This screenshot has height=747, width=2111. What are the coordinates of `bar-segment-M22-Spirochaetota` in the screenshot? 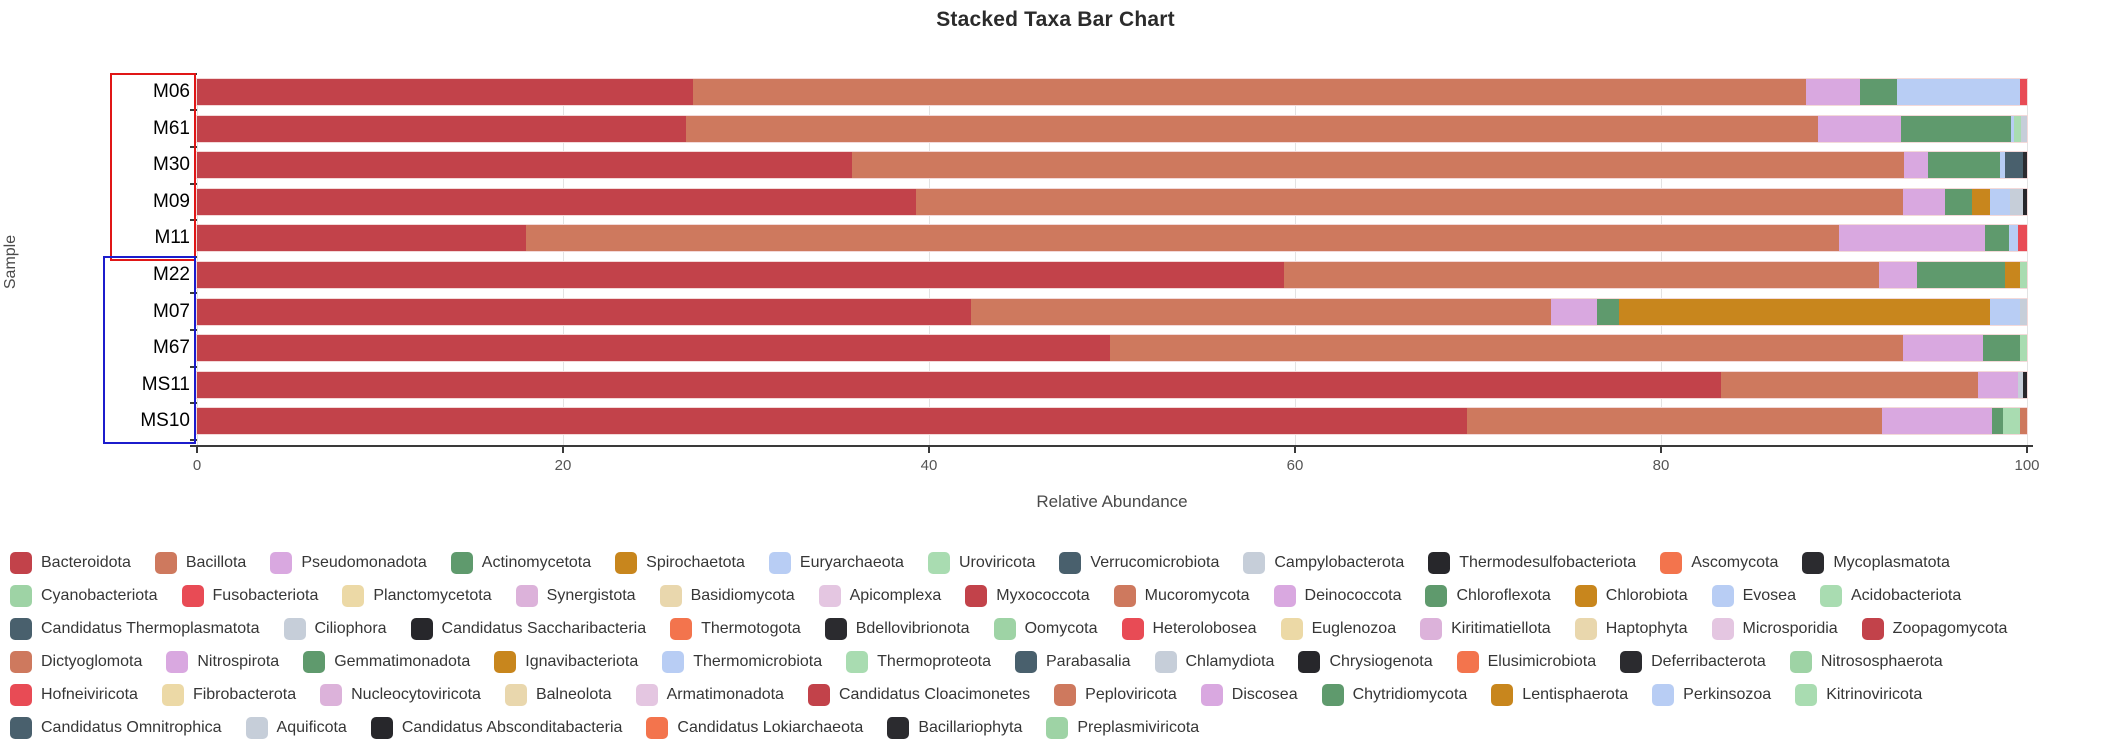 It's located at (2012, 275).